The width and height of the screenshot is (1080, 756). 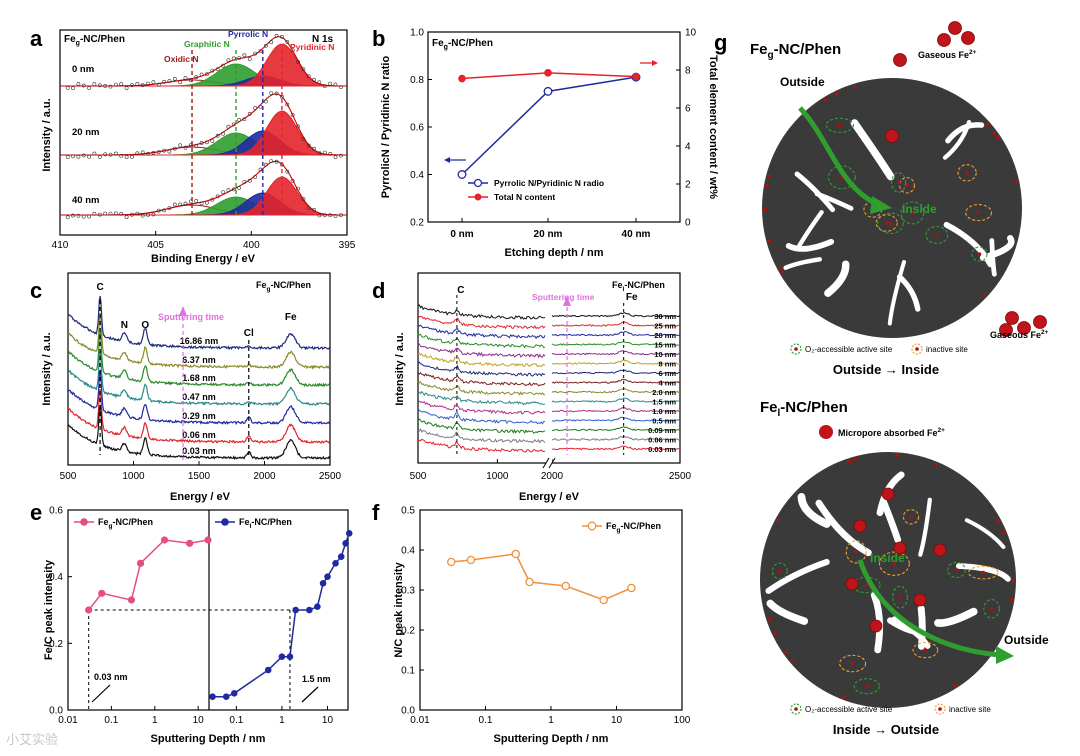 What do you see at coordinates (549, 183) in the screenshot?
I see `legend-label-ratio: Pyrrolic N/Pyridinic N radio` at bounding box center [549, 183].